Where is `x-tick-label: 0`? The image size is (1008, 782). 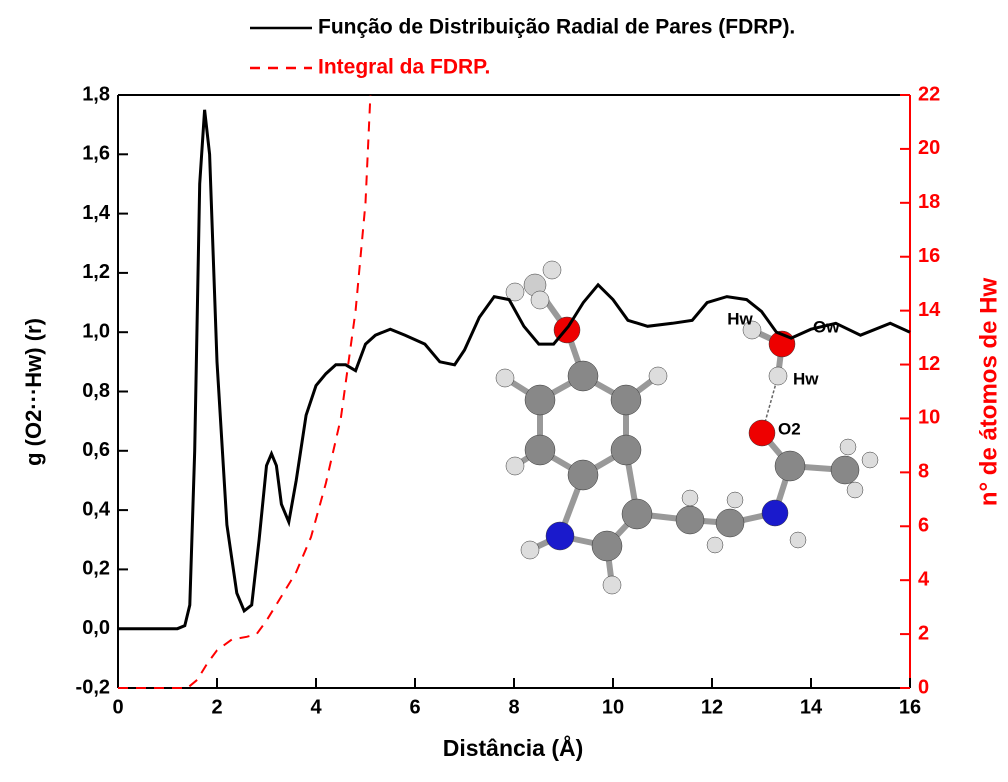
x-tick-label: 0 is located at coordinates (117, 707).